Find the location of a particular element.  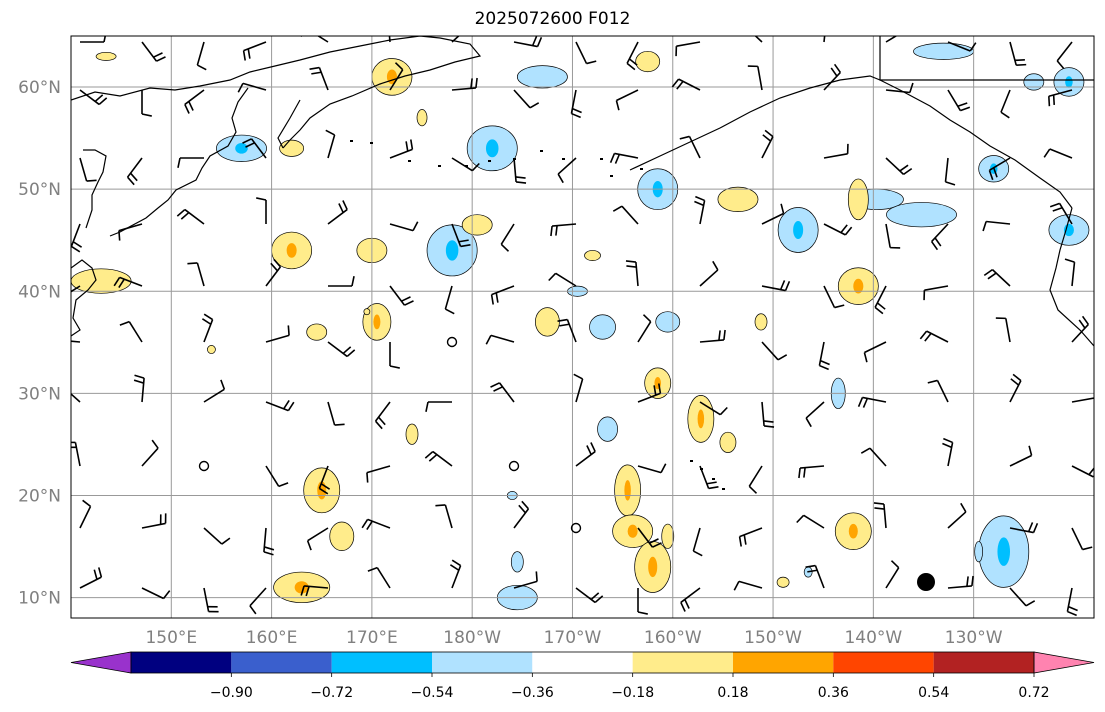

lon-tick-label: 150°E is located at coordinates (171, 638).